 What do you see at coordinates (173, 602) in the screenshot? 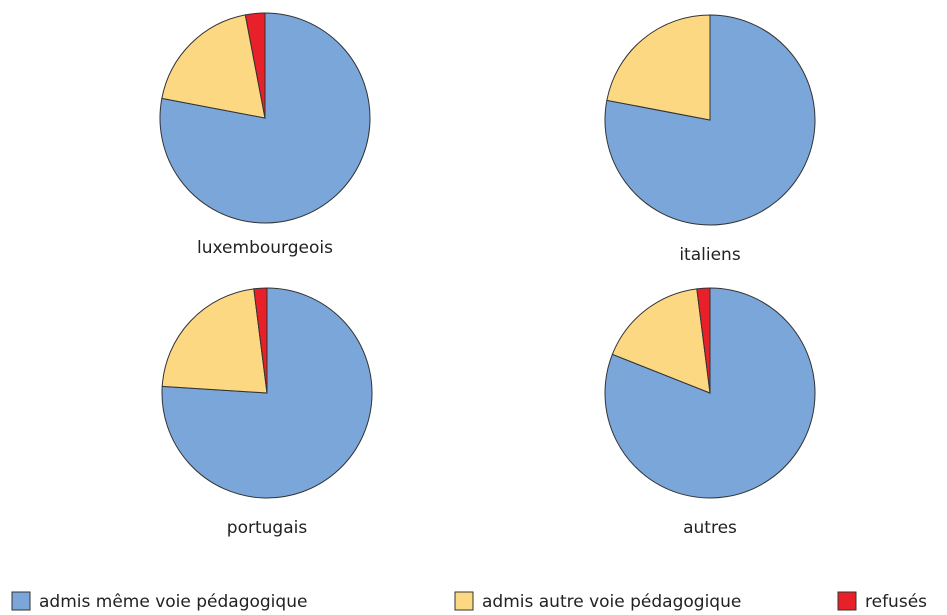
I see `legend-label: admis même voie pédagogique` at bounding box center [173, 602].